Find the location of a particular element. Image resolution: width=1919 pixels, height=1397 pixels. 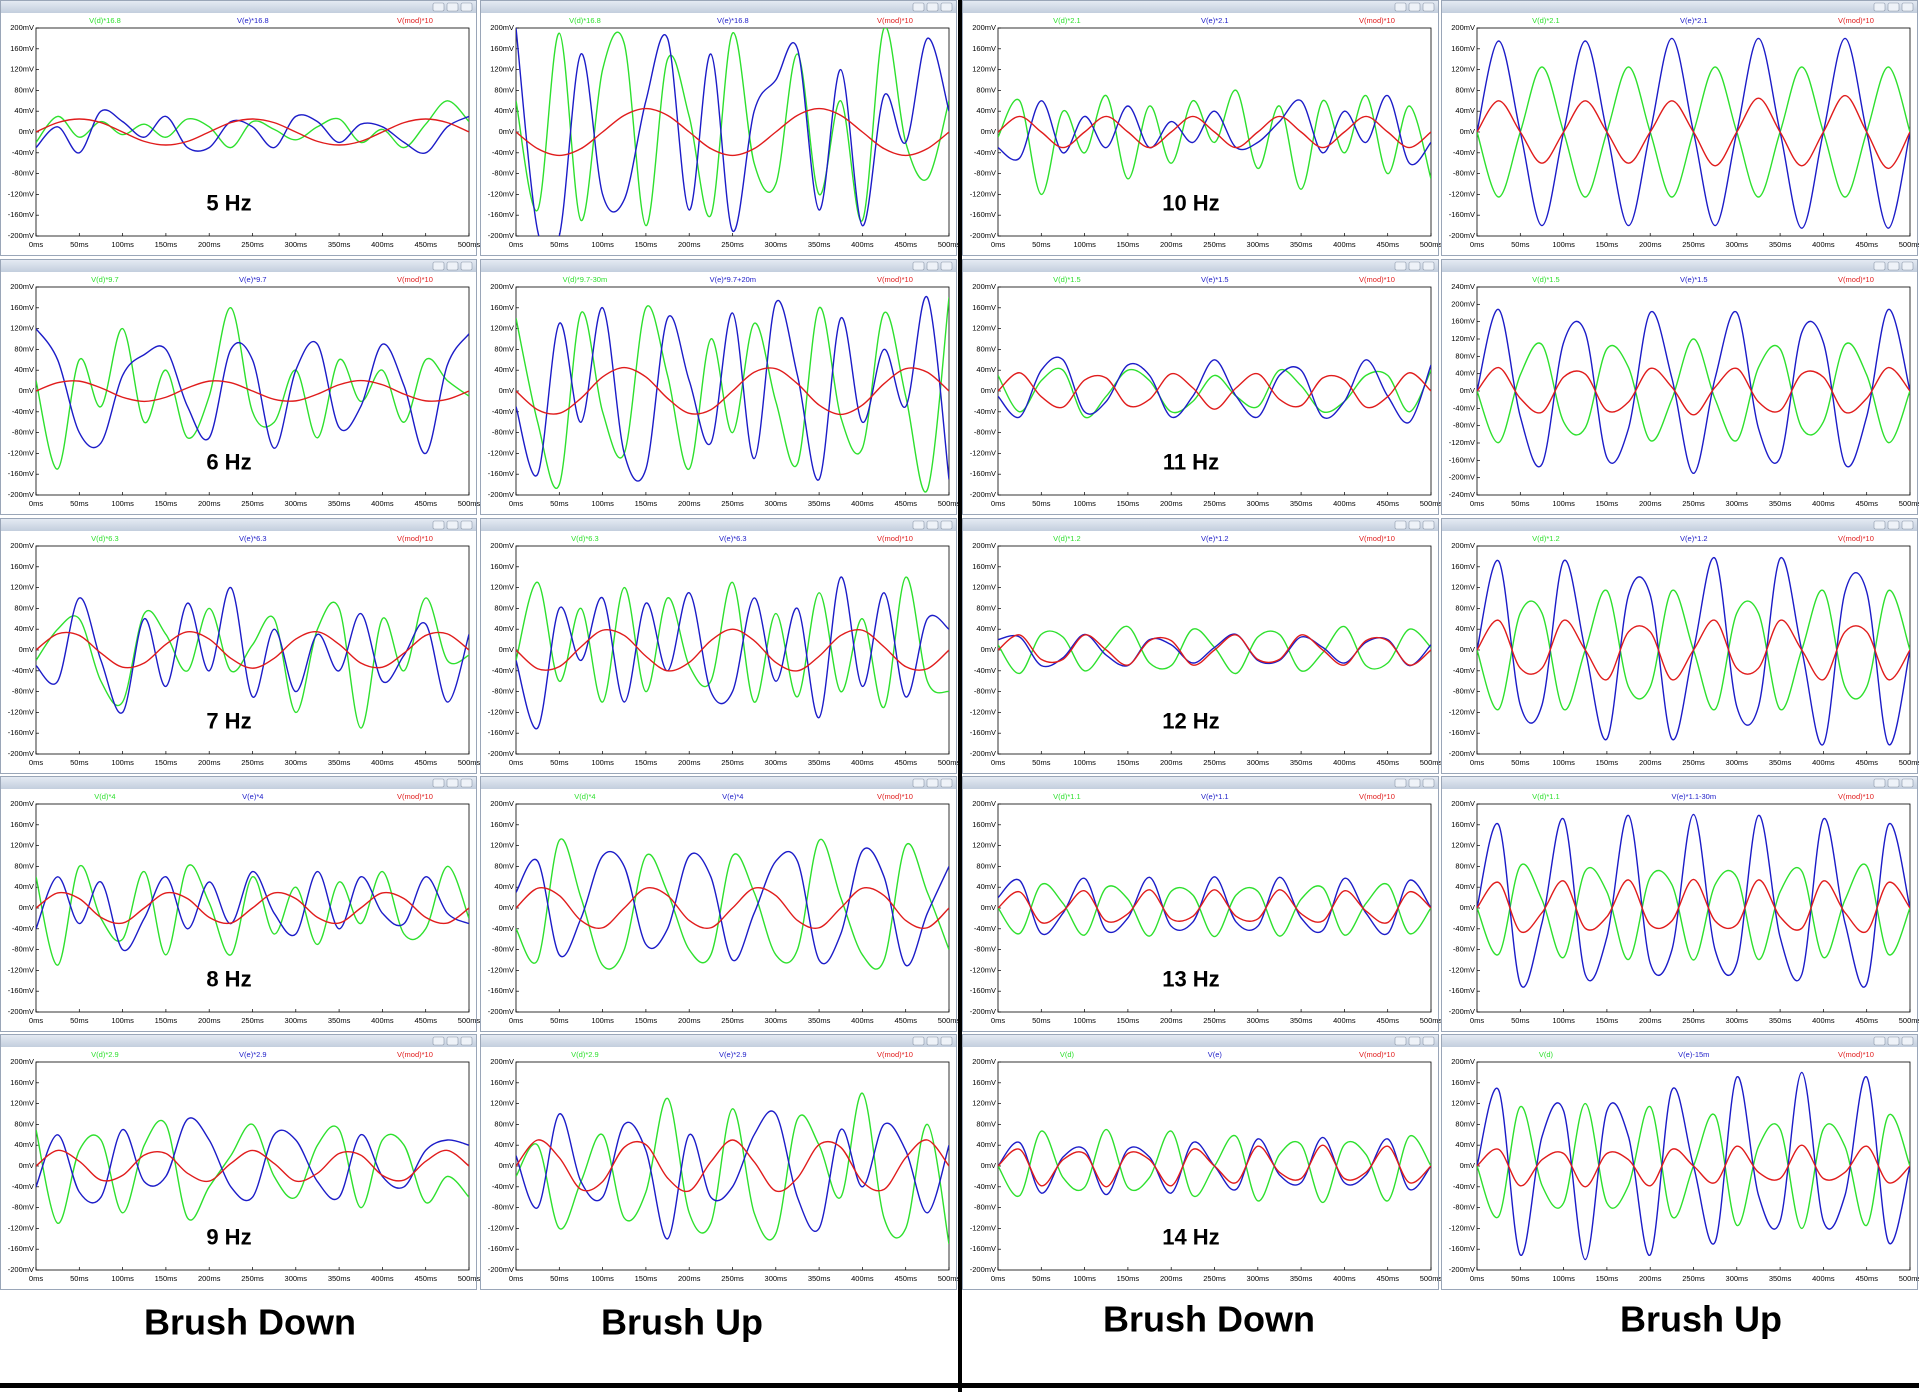

legend-entry: V(e)*1.1 is located at coordinates (1215, 796).